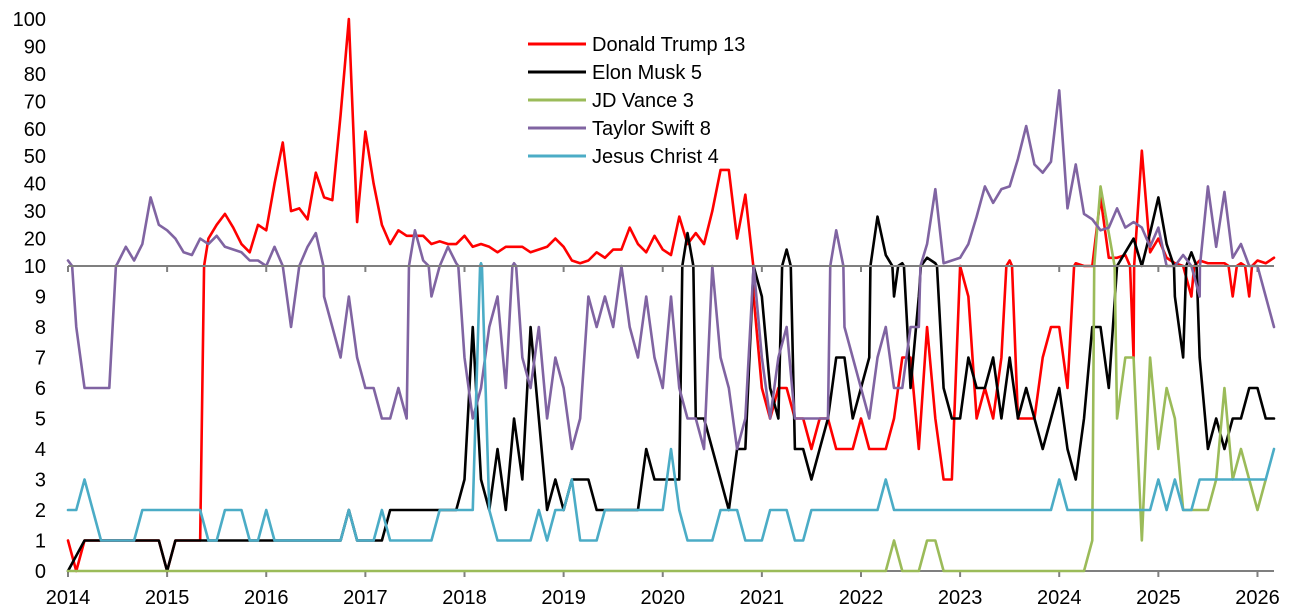  What do you see at coordinates (35, 240) in the screenshot?
I see `y-tick-label-20: 20` at bounding box center [35, 240].